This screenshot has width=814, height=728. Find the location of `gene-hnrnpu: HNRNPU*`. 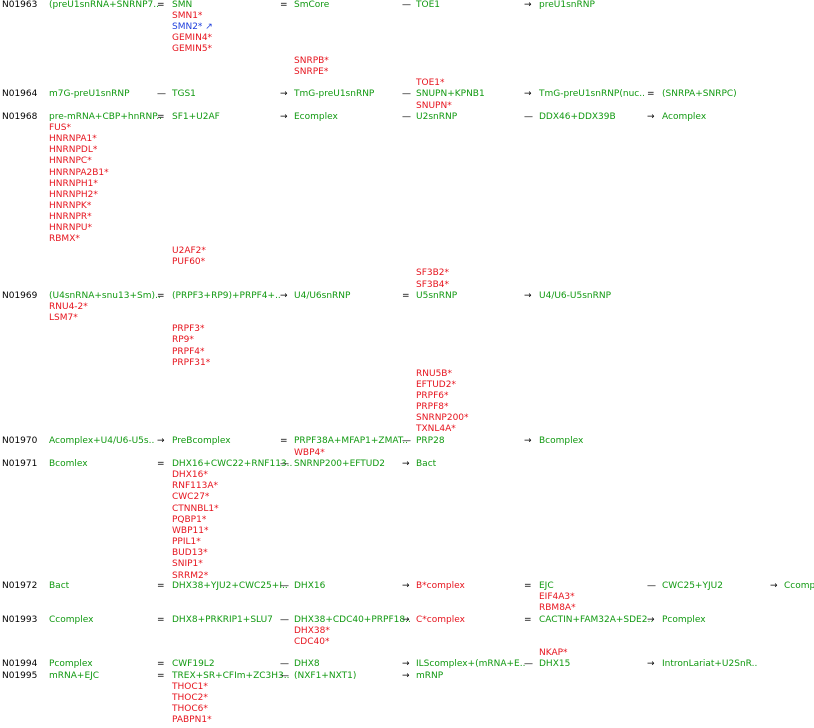

gene-hnrnpu: HNRNPU* is located at coordinates (71, 228).